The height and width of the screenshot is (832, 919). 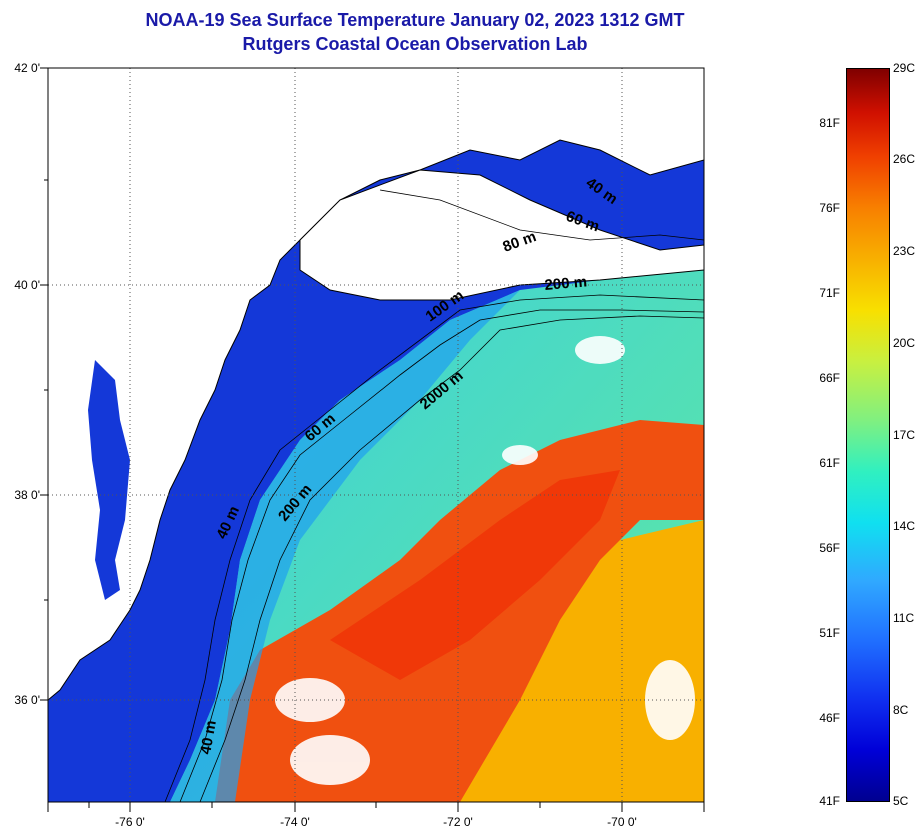 I want to click on lon-label: -76 0', so click(x=130, y=822).